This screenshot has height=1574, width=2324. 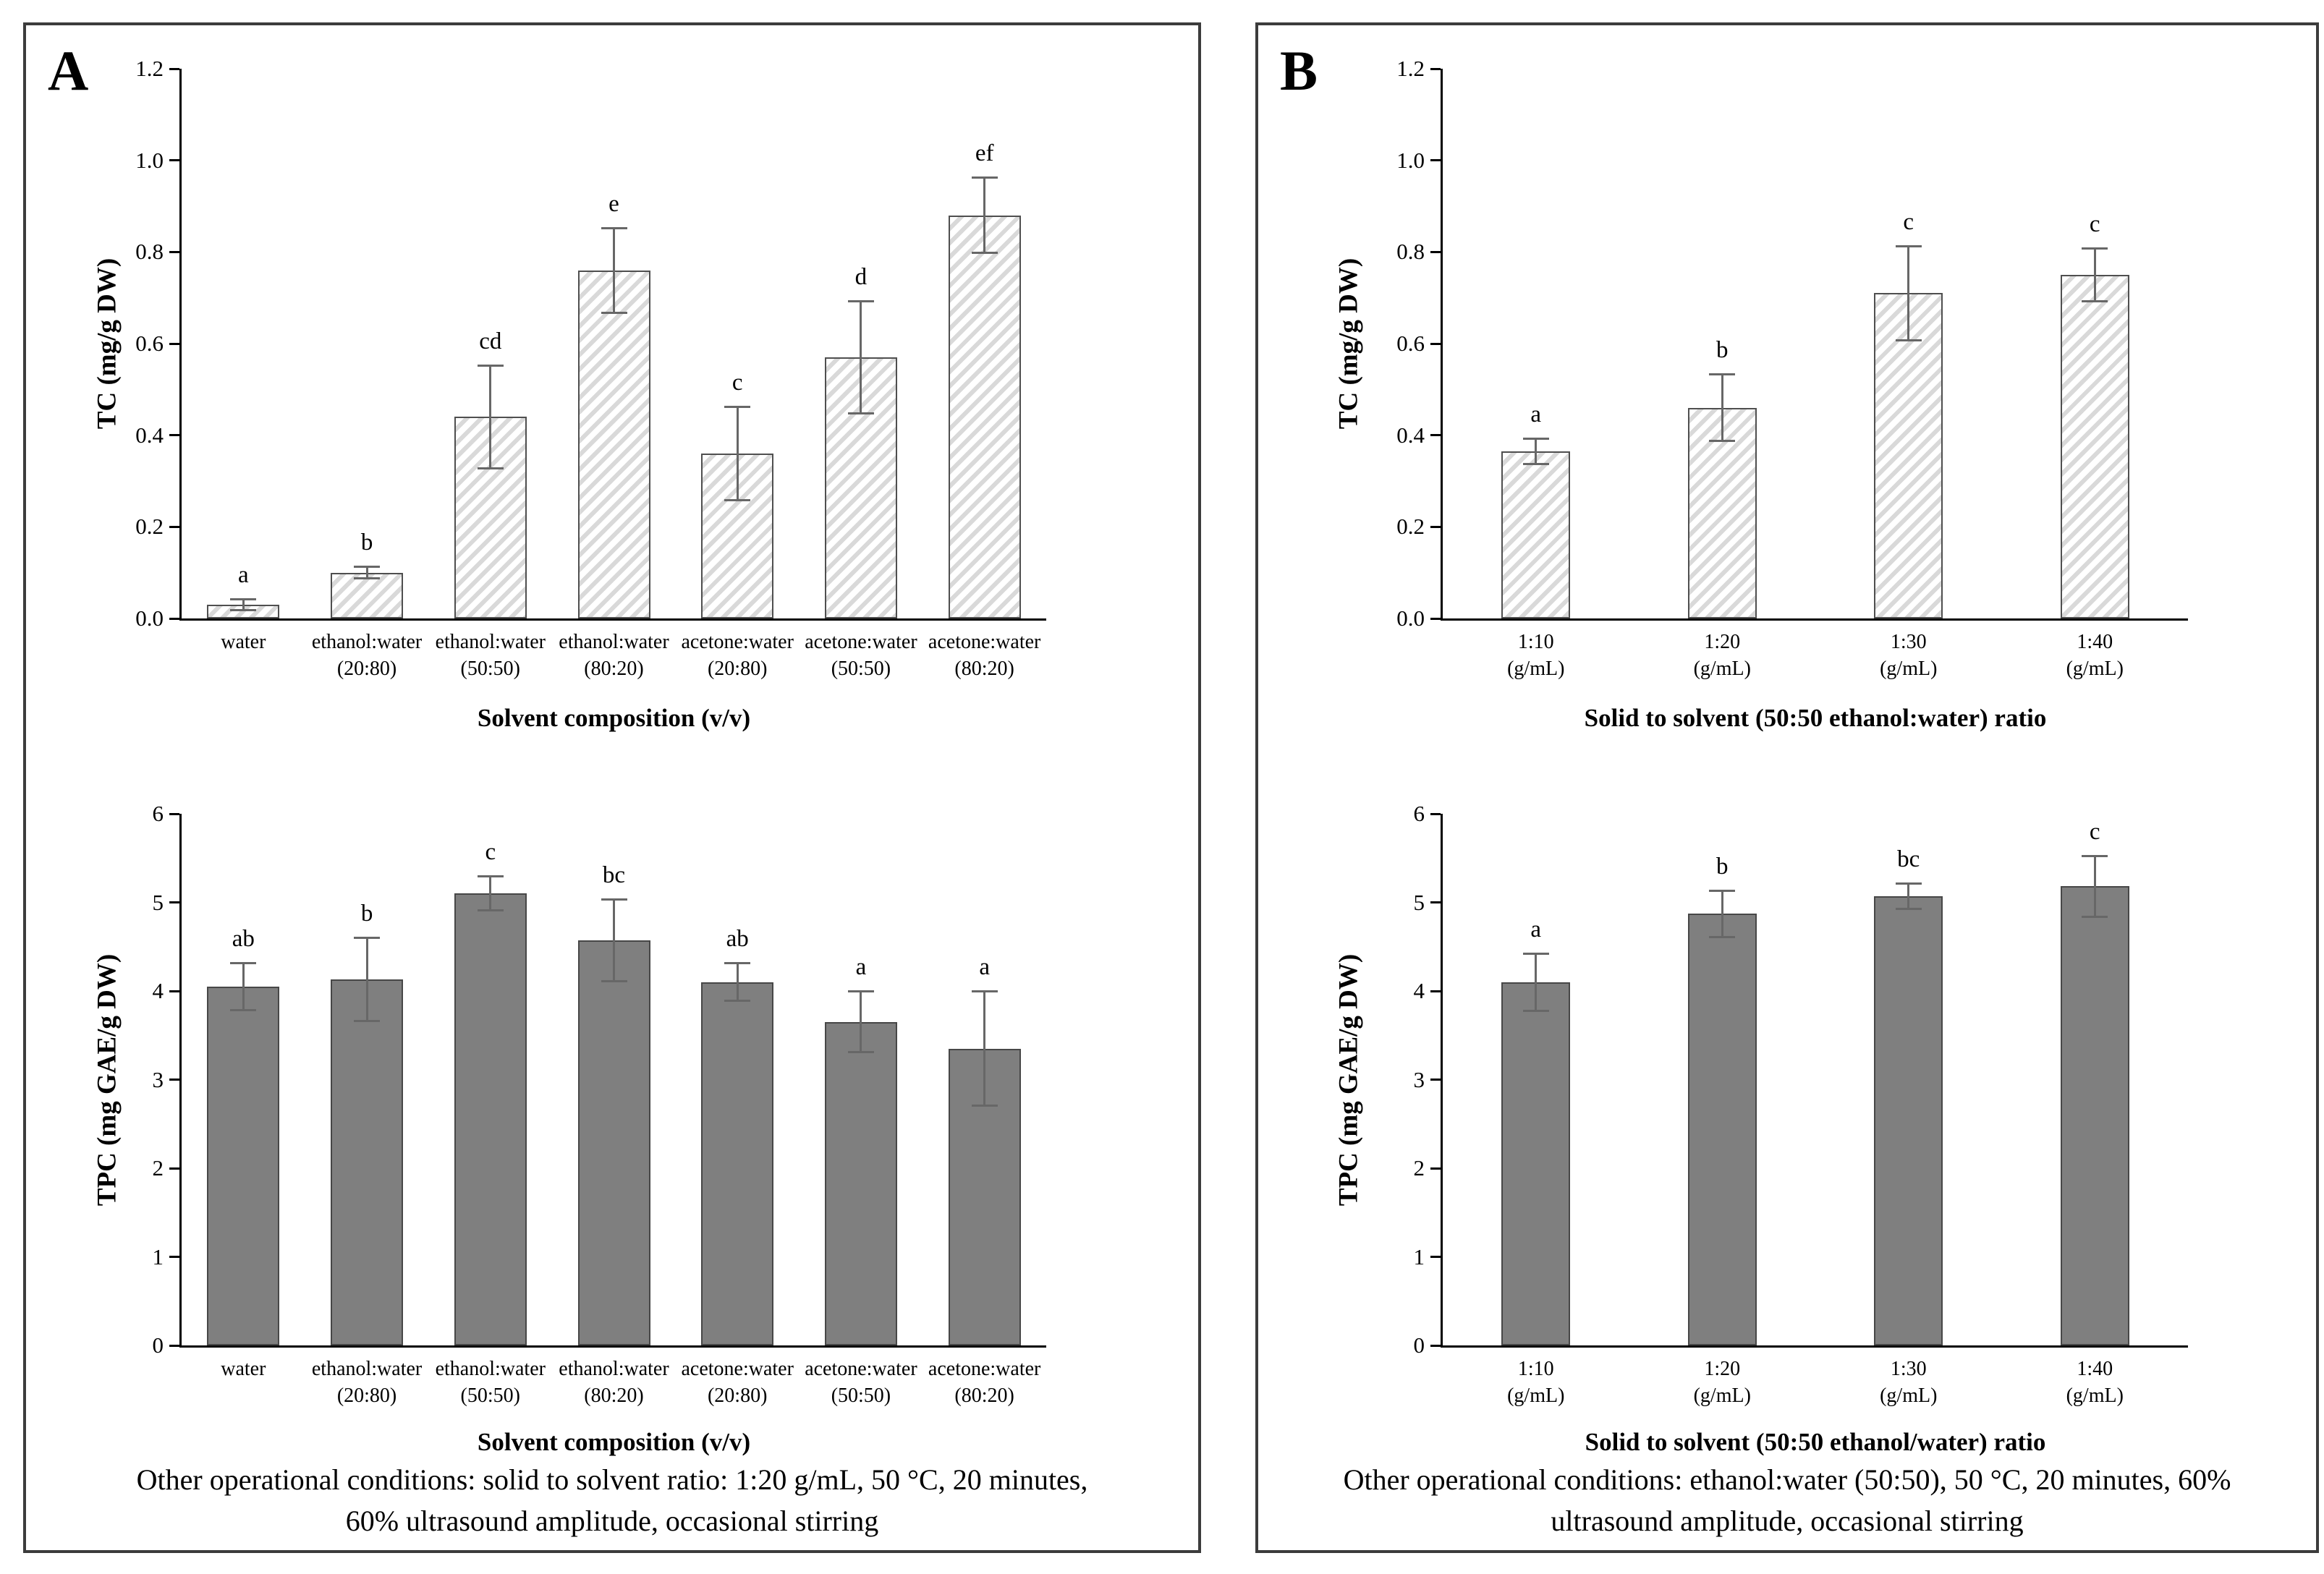 What do you see at coordinates (861, 968) in the screenshot?
I see `sig-letter: a` at bounding box center [861, 968].